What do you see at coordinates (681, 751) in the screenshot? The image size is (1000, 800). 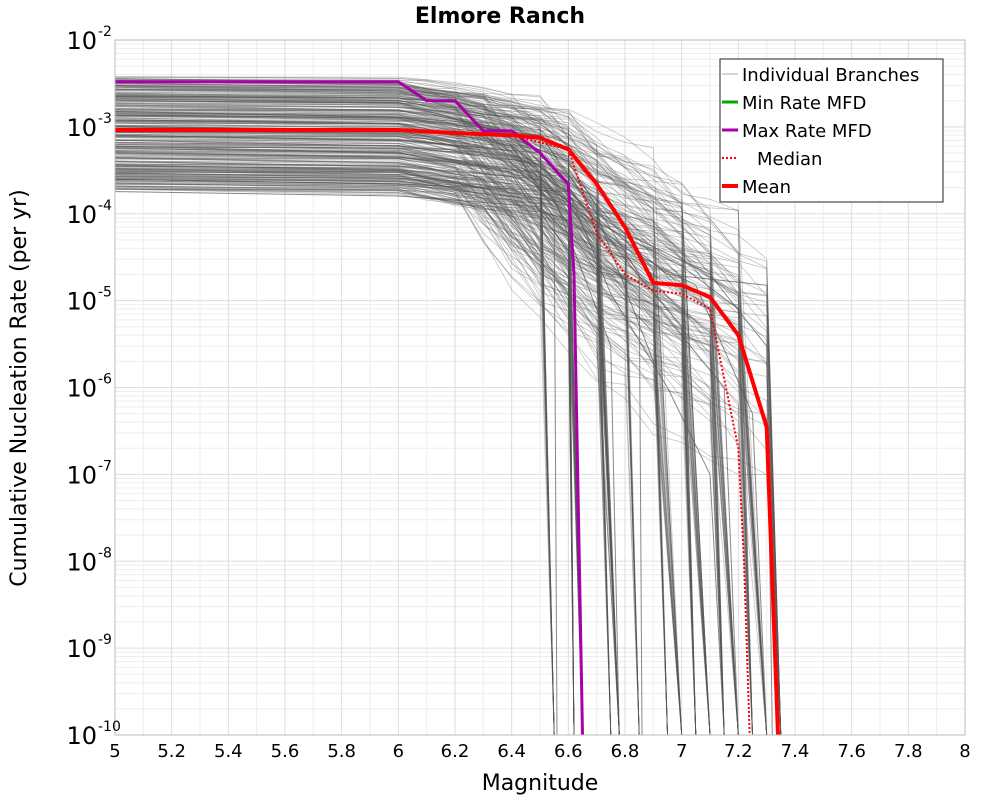 I see `x-tick-label: 7` at bounding box center [681, 751].